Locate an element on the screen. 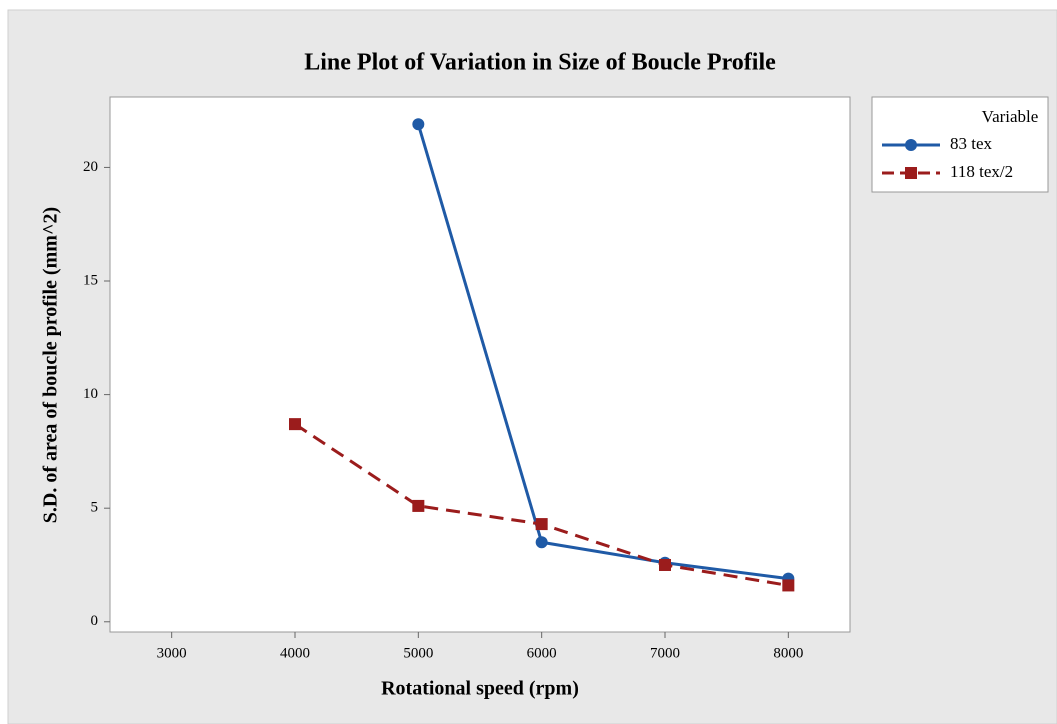 The width and height of the screenshot is (1057, 724). x-axis-label: Rotational speed (rpm) is located at coordinates (480, 689).